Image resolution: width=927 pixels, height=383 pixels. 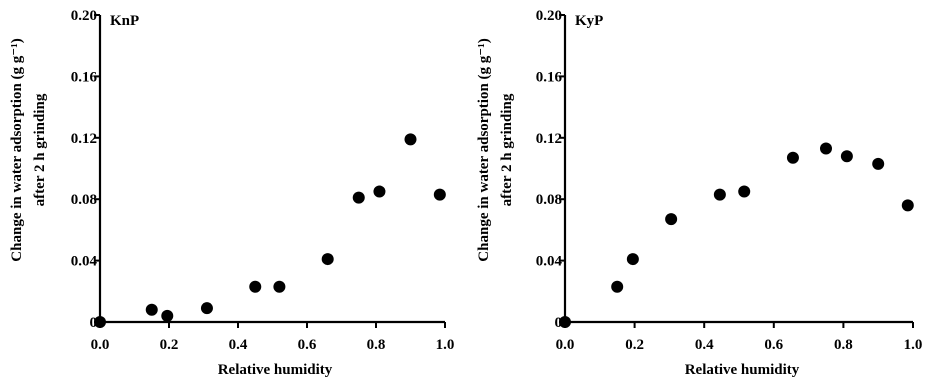 I want to click on panel-label: KyP, so click(x=589, y=21).